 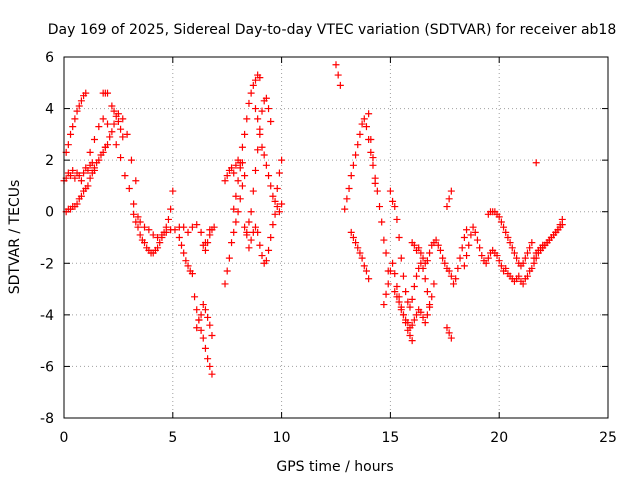 What do you see at coordinates (390, 438) in the screenshot?
I see `x-tick-label: 15` at bounding box center [390, 438].